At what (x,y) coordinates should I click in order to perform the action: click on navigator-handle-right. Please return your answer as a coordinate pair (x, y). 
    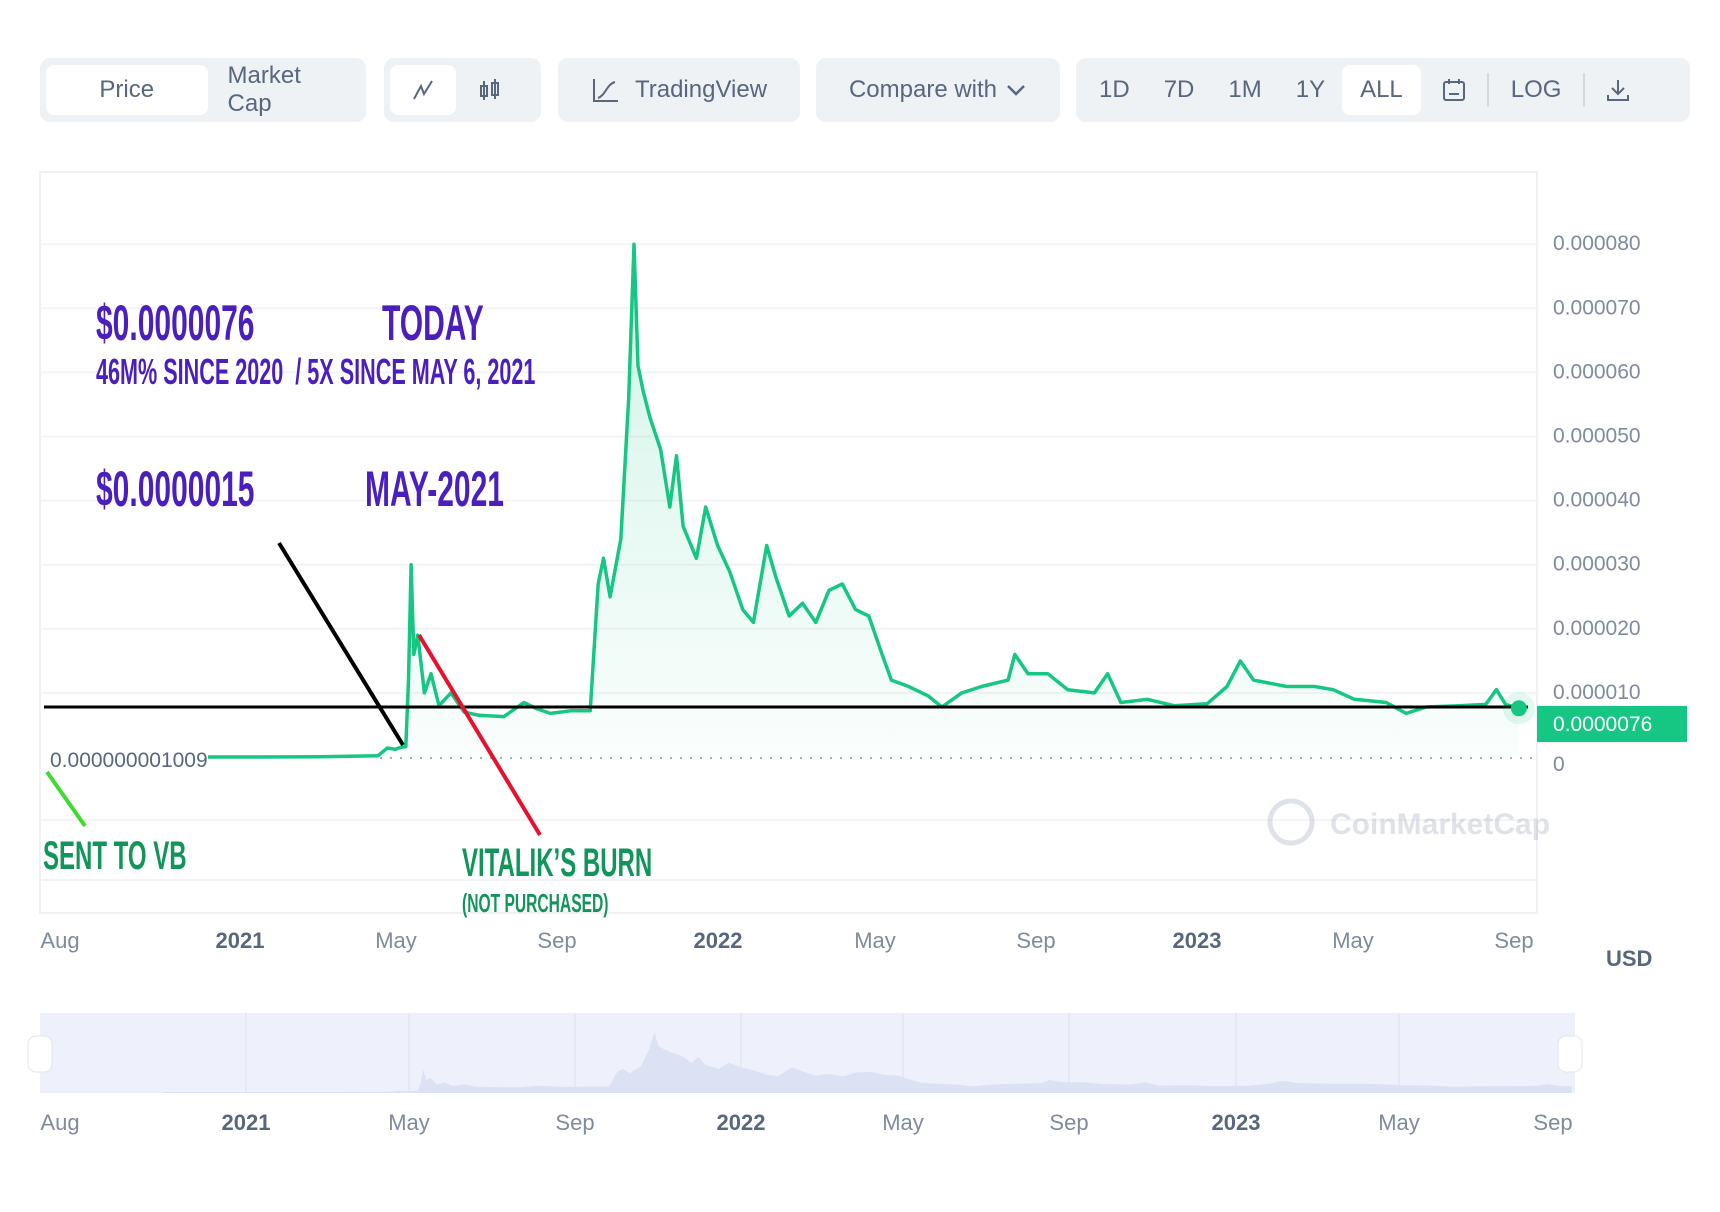
    Looking at the image, I should click on (1570, 1054).